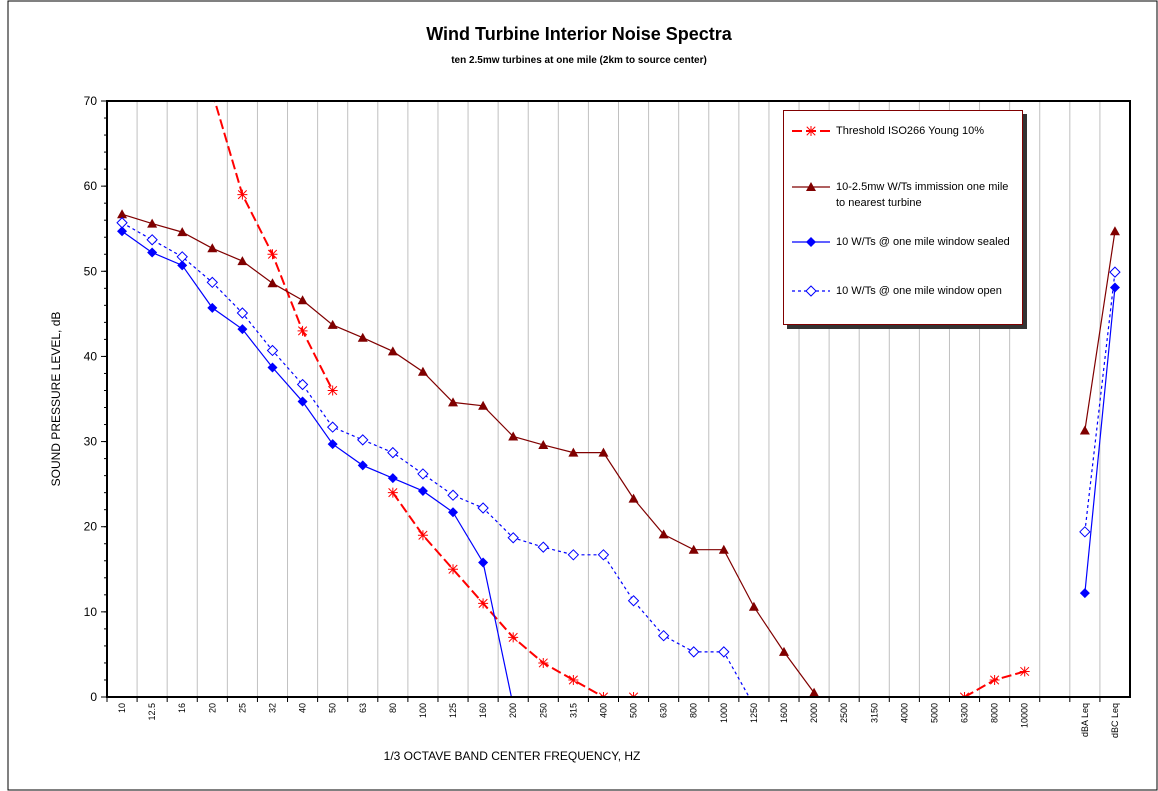 Image resolution: width=1158 pixels, height=791 pixels. What do you see at coordinates (212, 708) in the screenshot?
I see `x-tick-label: 20` at bounding box center [212, 708].